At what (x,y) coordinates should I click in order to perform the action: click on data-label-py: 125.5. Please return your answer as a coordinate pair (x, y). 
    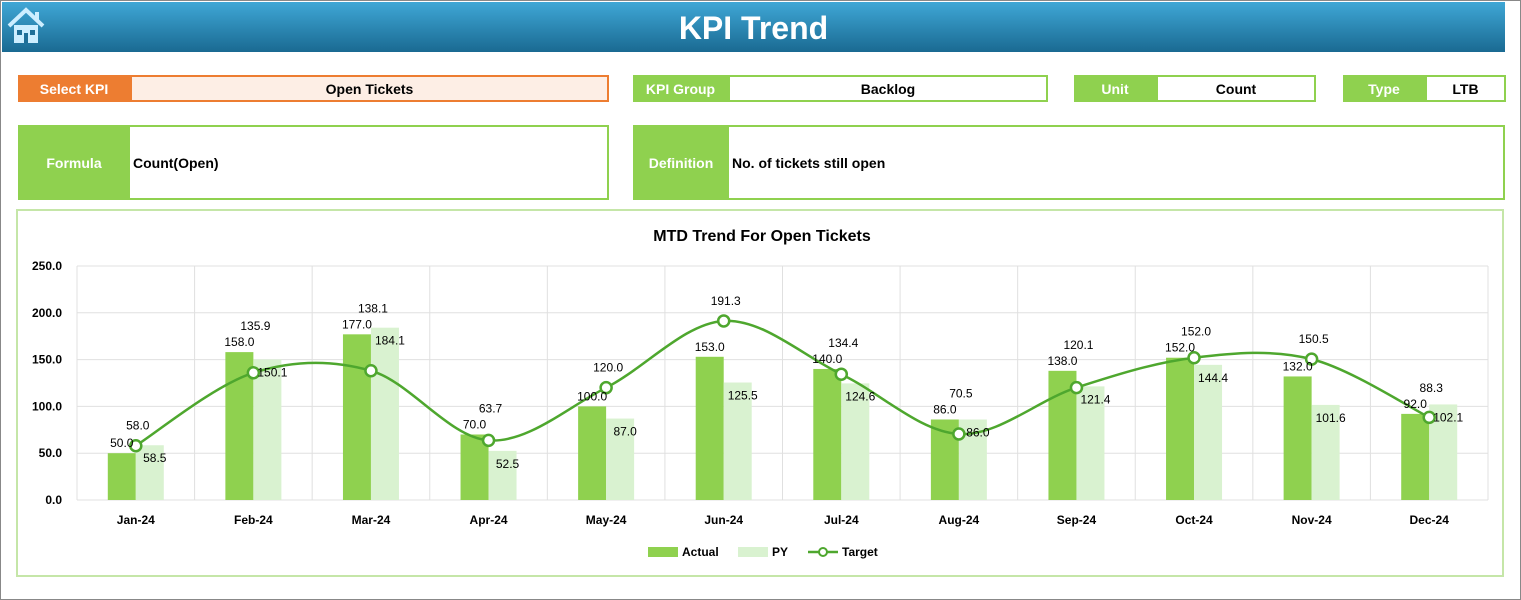
    Looking at the image, I should click on (743, 396).